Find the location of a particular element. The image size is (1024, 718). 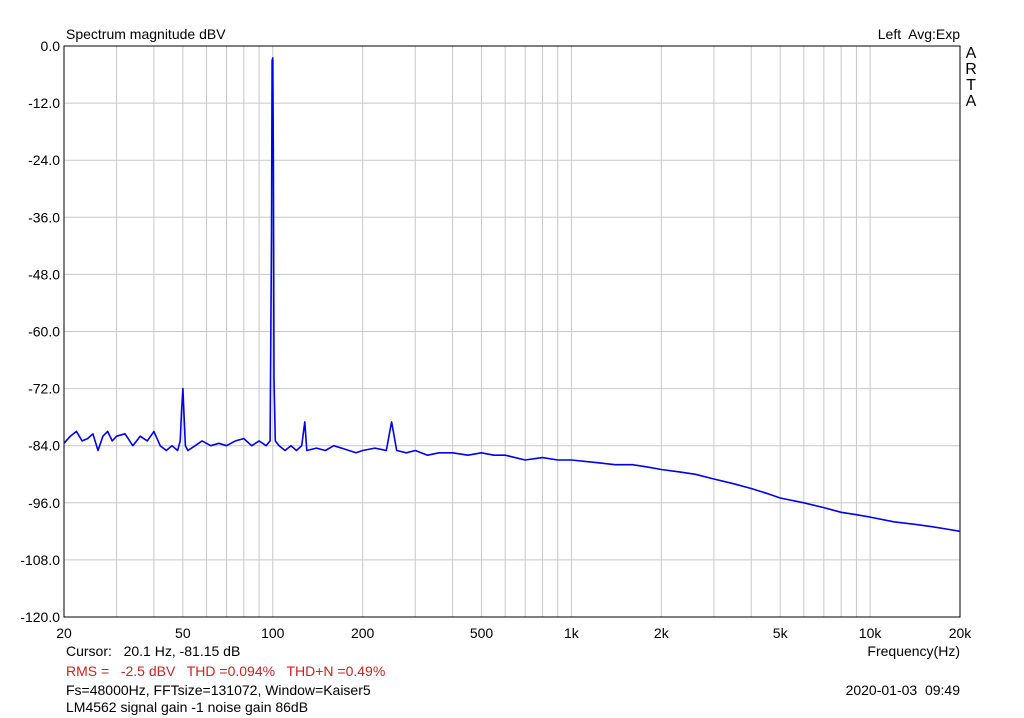

brand-letter: T is located at coordinates (971, 85).